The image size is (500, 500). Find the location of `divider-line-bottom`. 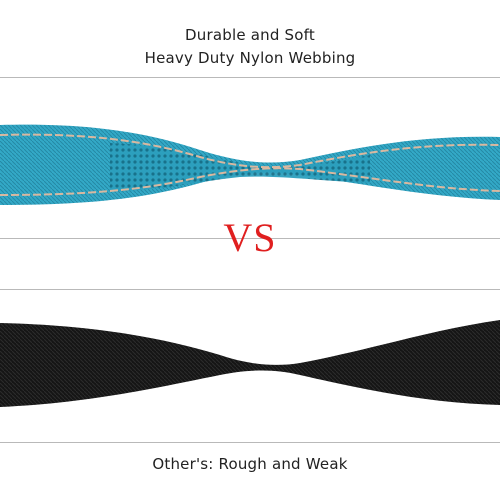

divider-line-bottom is located at coordinates (250, 442).